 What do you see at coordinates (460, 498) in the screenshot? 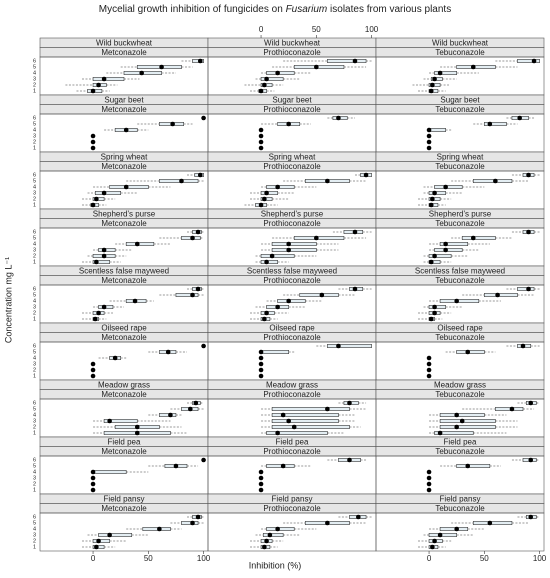
I see `plant-label: Field pansy` at bounding box center [460, 498].